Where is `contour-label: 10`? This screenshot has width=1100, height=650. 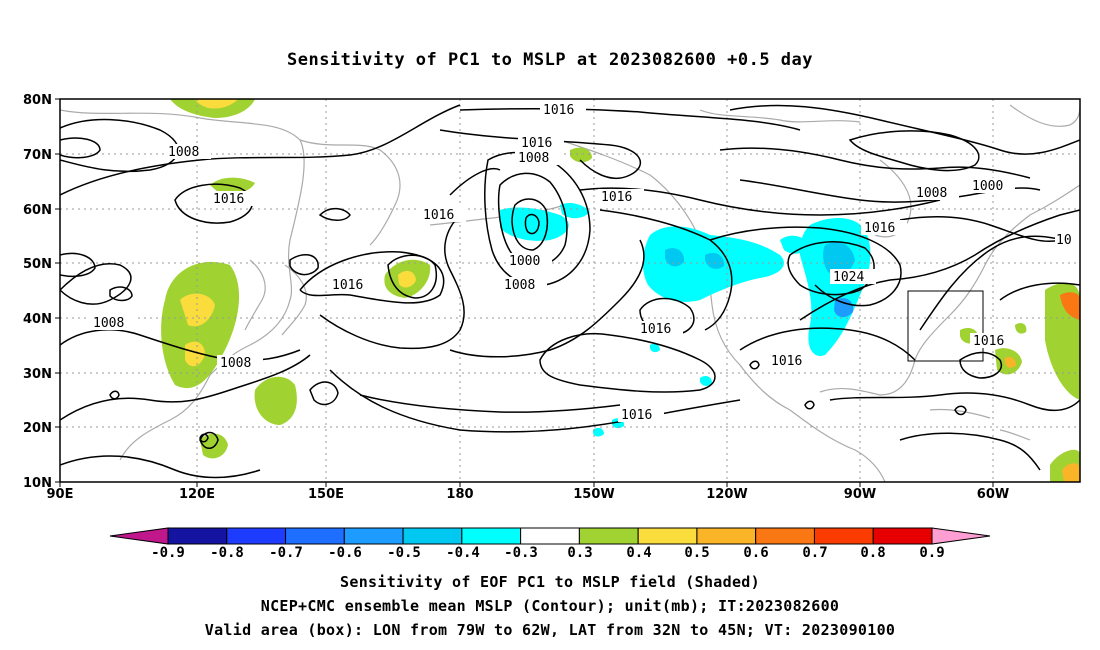
contour-label: 10 is located at coordinates (1064, 240).